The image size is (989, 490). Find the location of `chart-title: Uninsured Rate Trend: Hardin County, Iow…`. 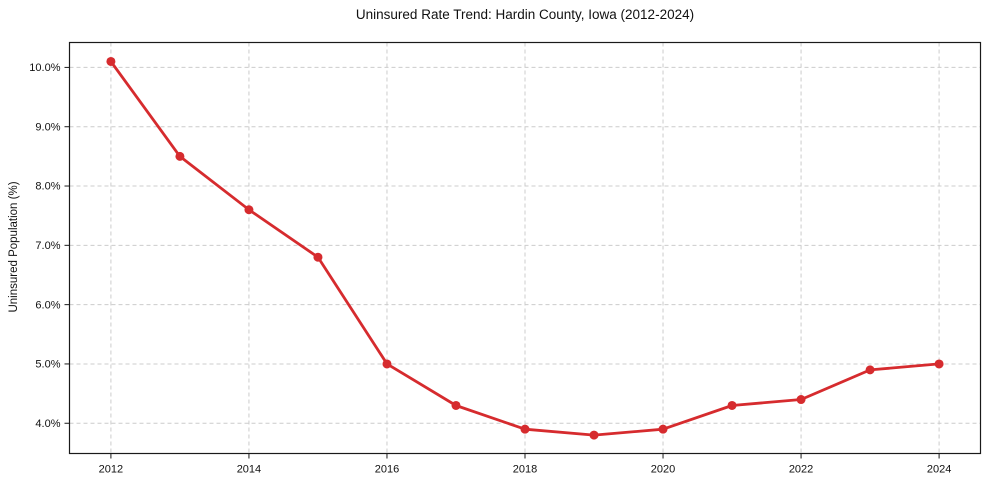

chart-title: Uninsured Rate Trend: Hardin County, Iow… is located at coordinates (525, 14).